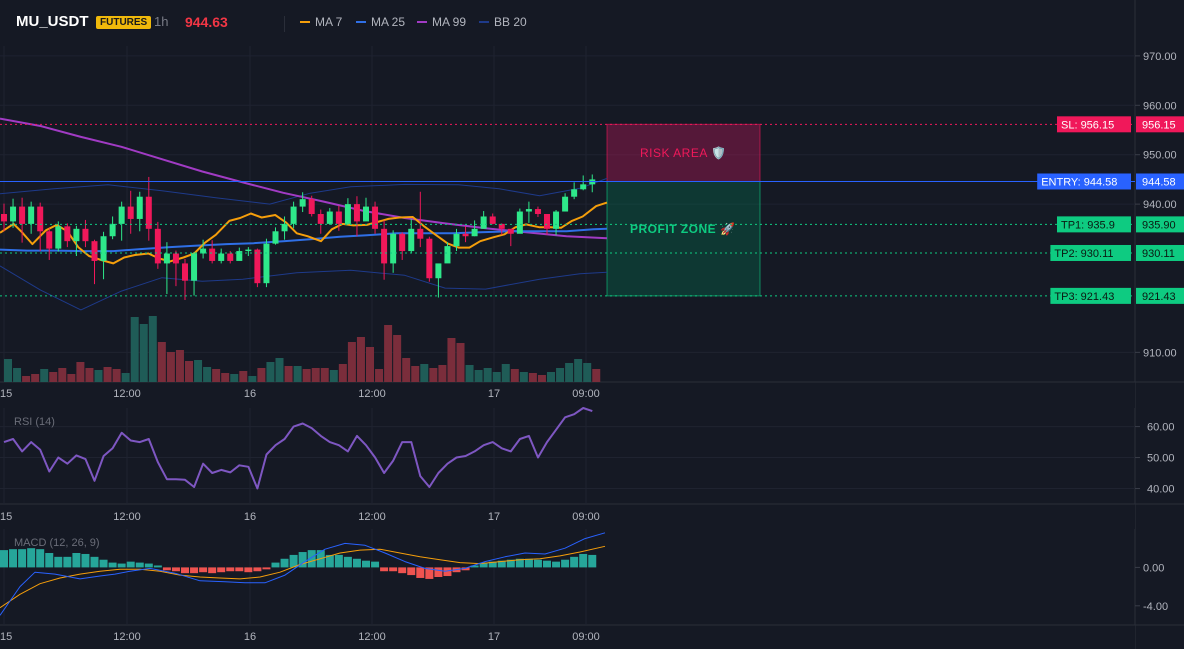 The image size is (1184, 649). What do you see at coordinates (304, 191) in the screenshot?
I see `bollinger-upper-line` at bounding box center [304, 191].